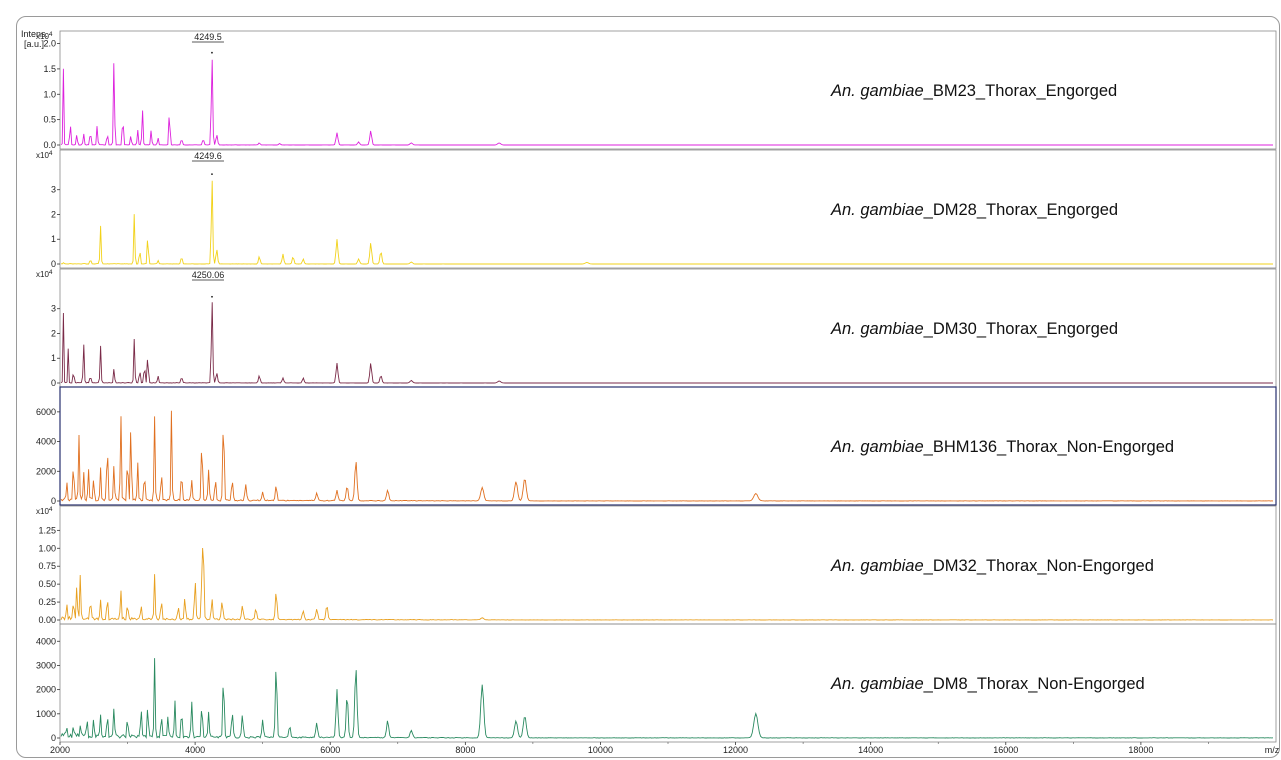 The width and height of the screenshot is (1281, 760). Describe the element at coordinates (987, 684) in the screenshot. I see `sample-label: An. gambiae_DM8_Thorax_Non-Engorged` at that location.